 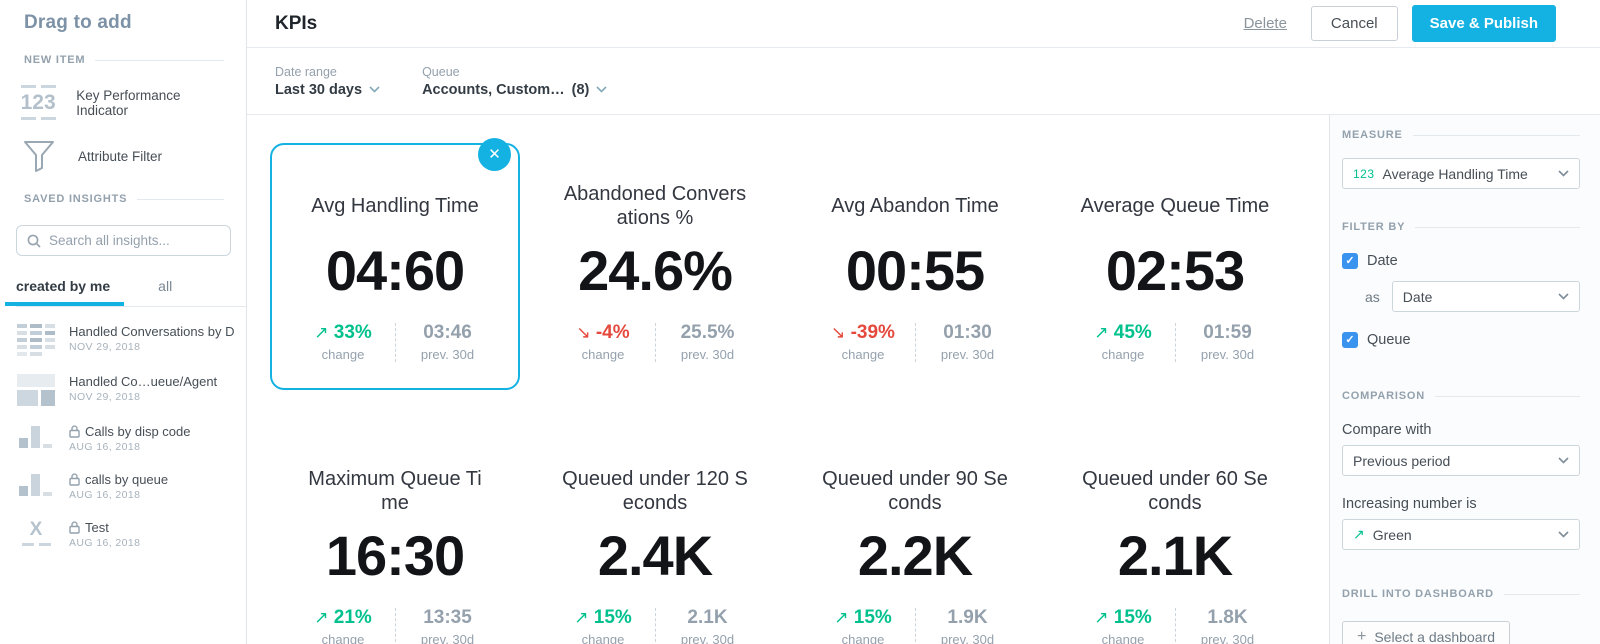 I want to click on kpi-value: 2.2K, so click(x=915, y=555).